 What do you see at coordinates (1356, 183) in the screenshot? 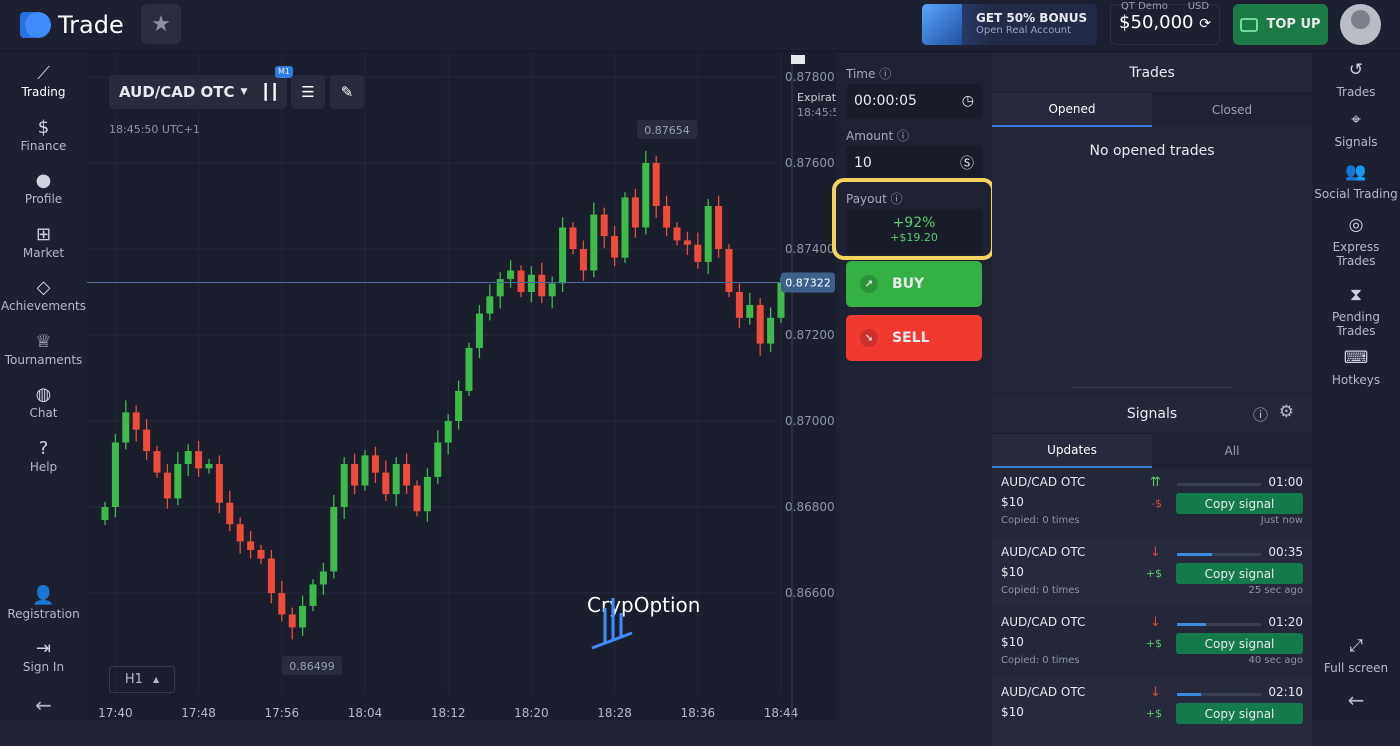
I see `right-nav-social-trading: 👥 Social Trading` at bounding box center [1356, 183].